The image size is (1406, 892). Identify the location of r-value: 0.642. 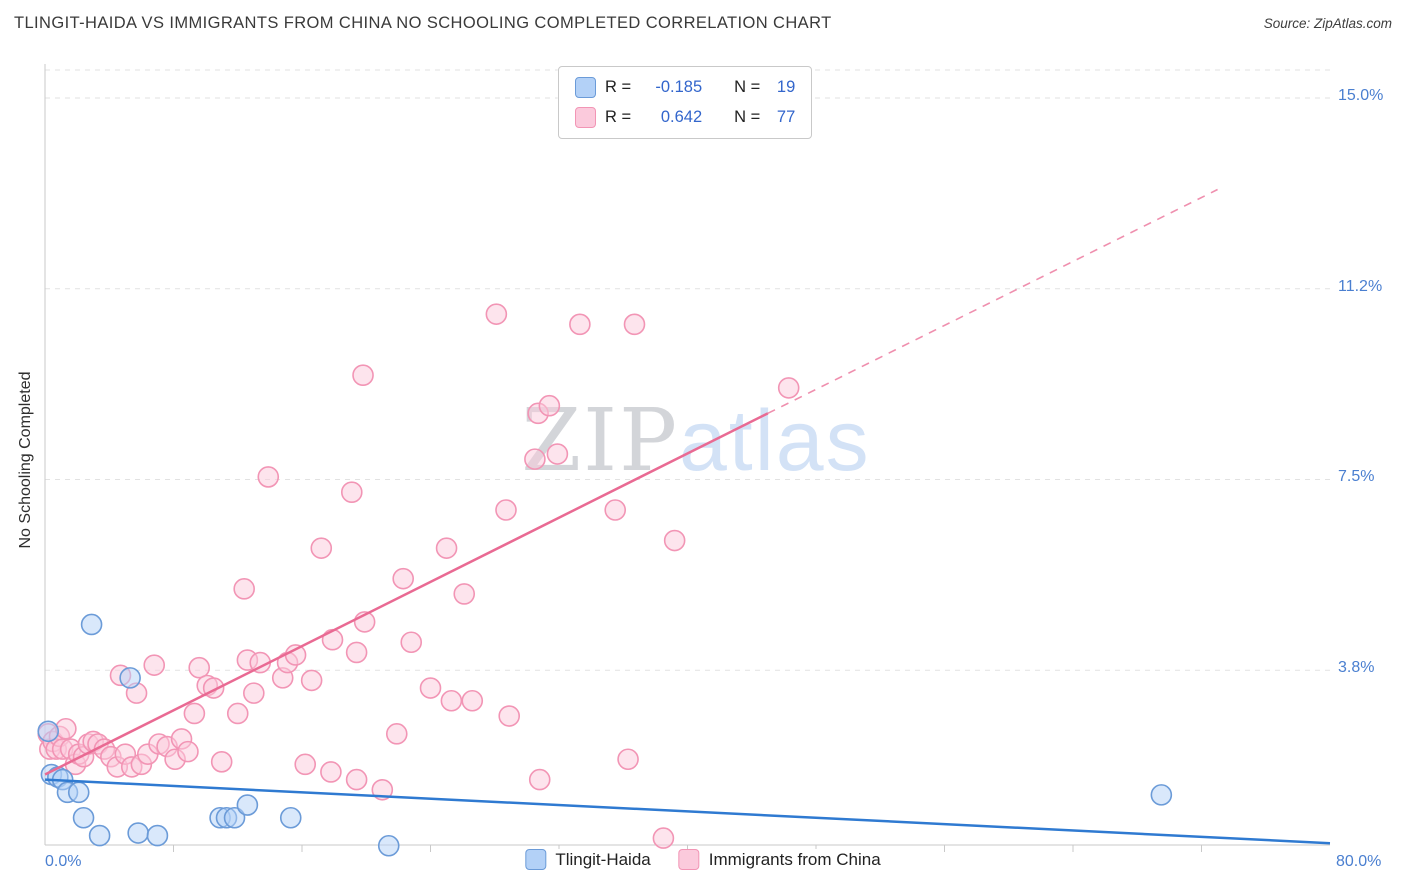
(681, 117).